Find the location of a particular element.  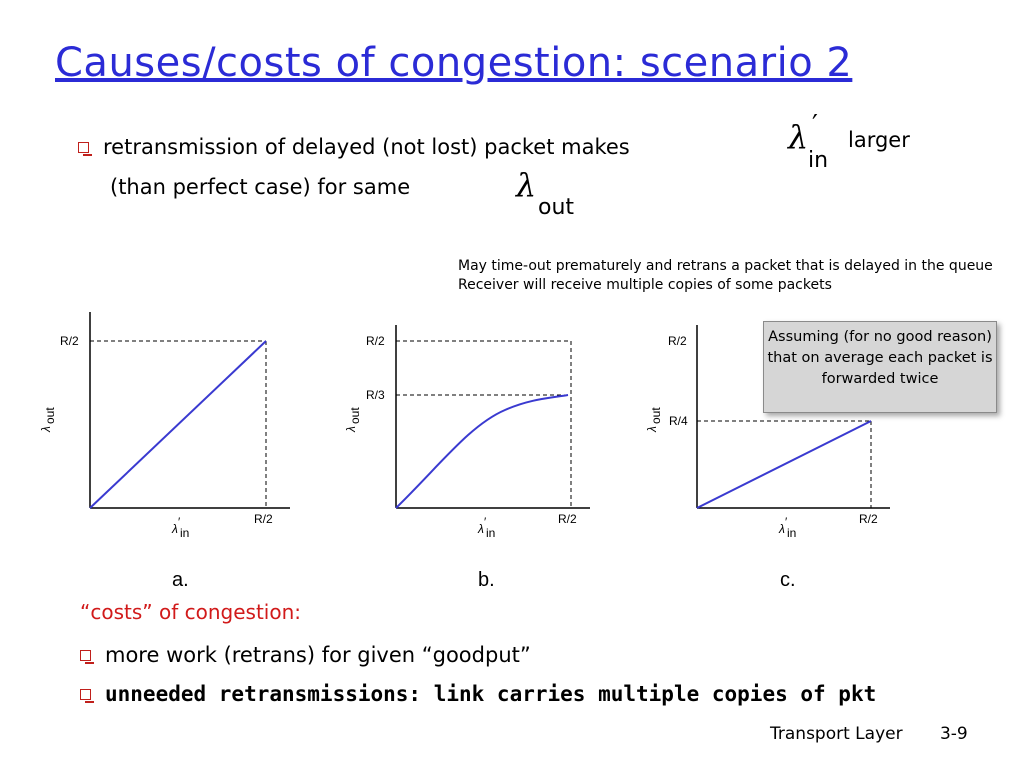

lambda-in-symbol: λ is located at coordinates (798, 137).